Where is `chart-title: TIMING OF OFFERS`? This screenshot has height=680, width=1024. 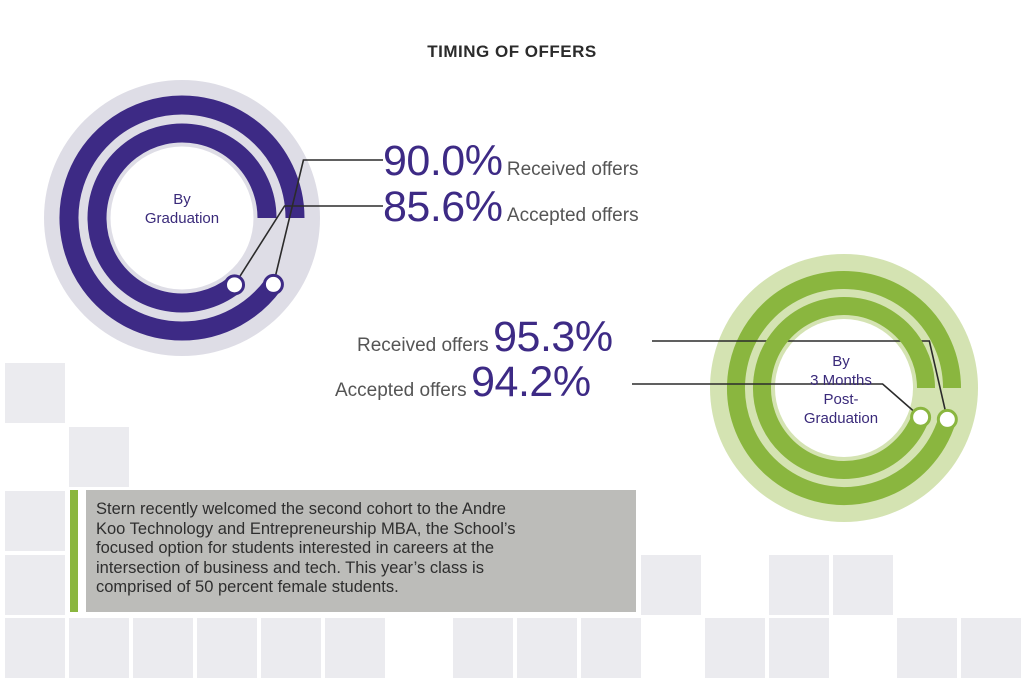
chart-title: TIMING OF OFFERS is located at coordinates (512, 51).